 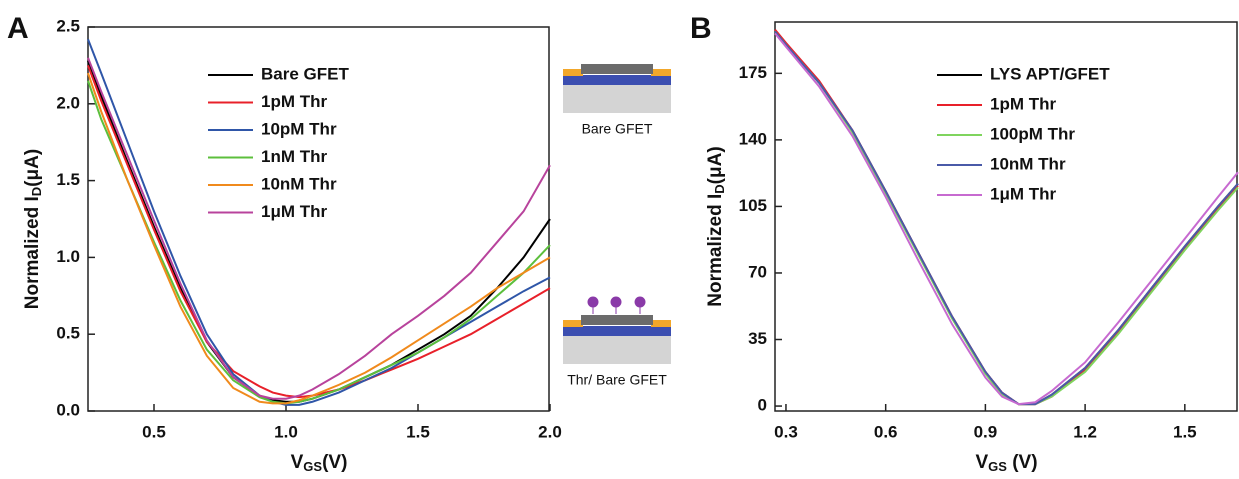 I want to click on y-tick-label: 2.0, so click(x=68, y=102).